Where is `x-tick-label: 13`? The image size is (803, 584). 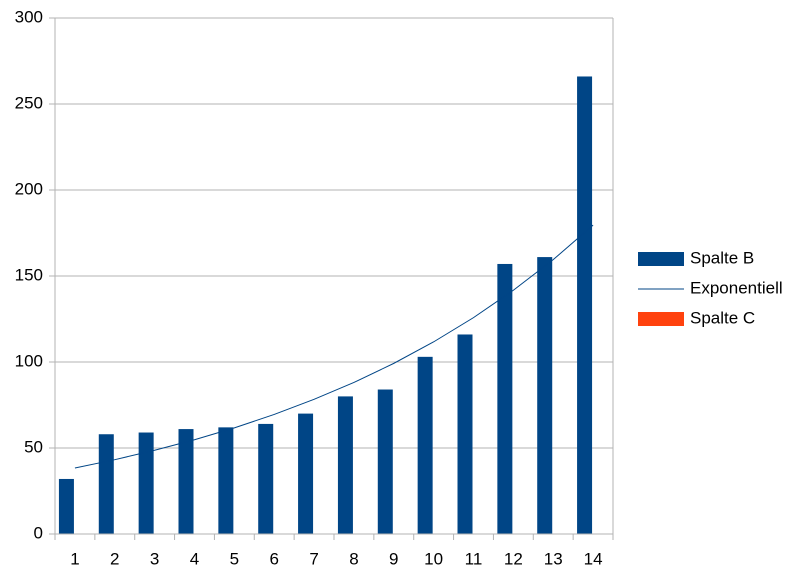
x-tick-label: 13 is located at coordinates (553, 558).